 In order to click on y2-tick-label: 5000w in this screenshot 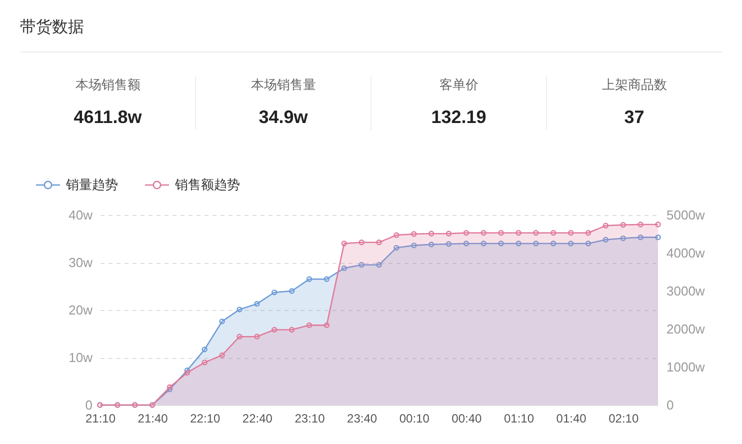, I will do `click(686, 215)`.